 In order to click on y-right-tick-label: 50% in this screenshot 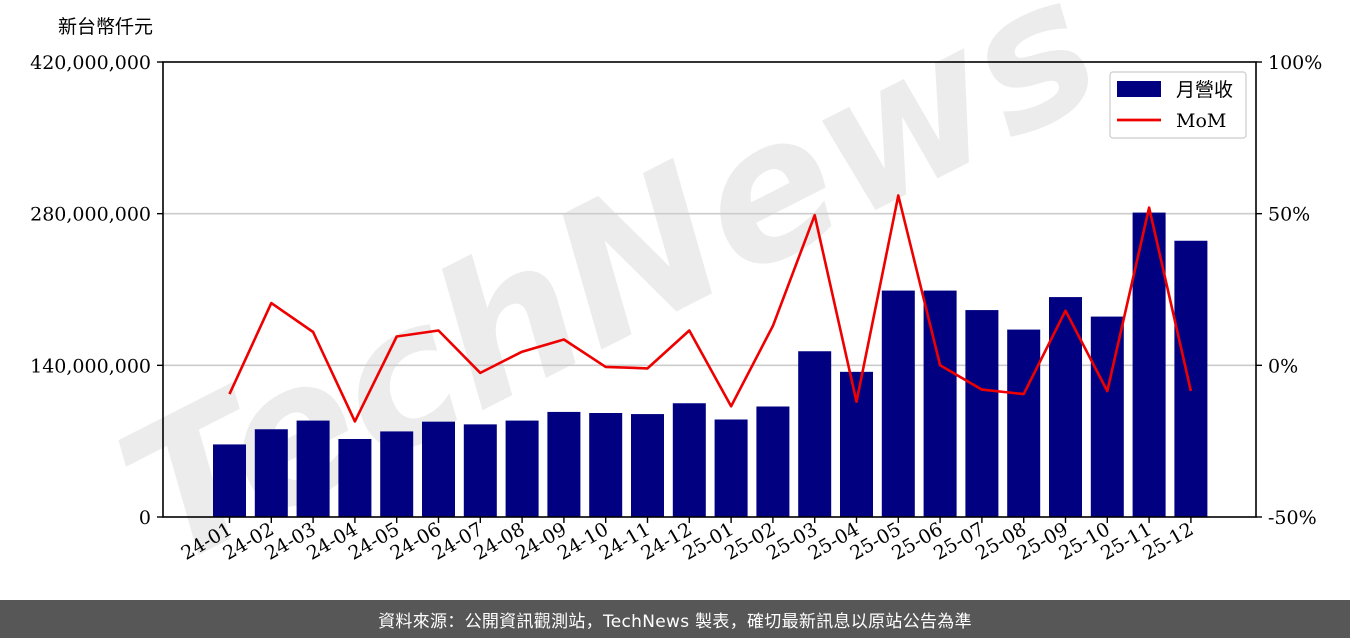, I will do `click(1289, 215)`.